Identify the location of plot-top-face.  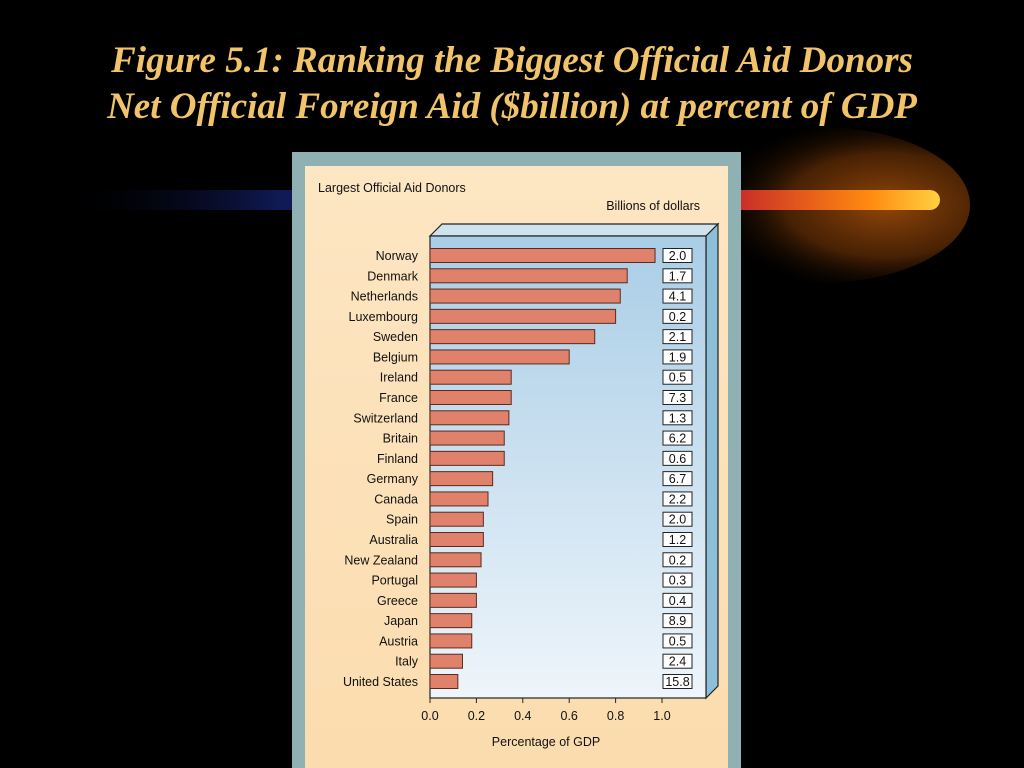
(574, 230).